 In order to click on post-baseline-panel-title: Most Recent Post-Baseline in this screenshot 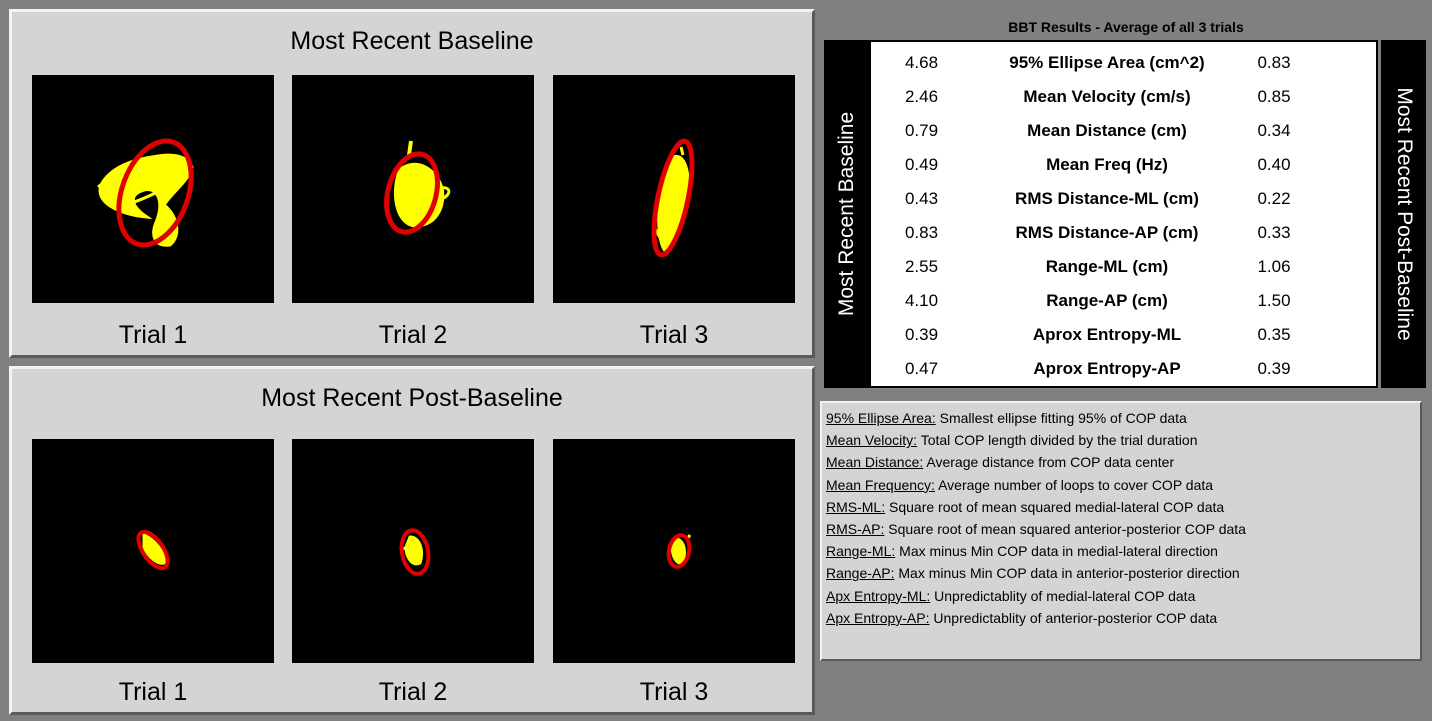, I will do `click(412, 398)`.